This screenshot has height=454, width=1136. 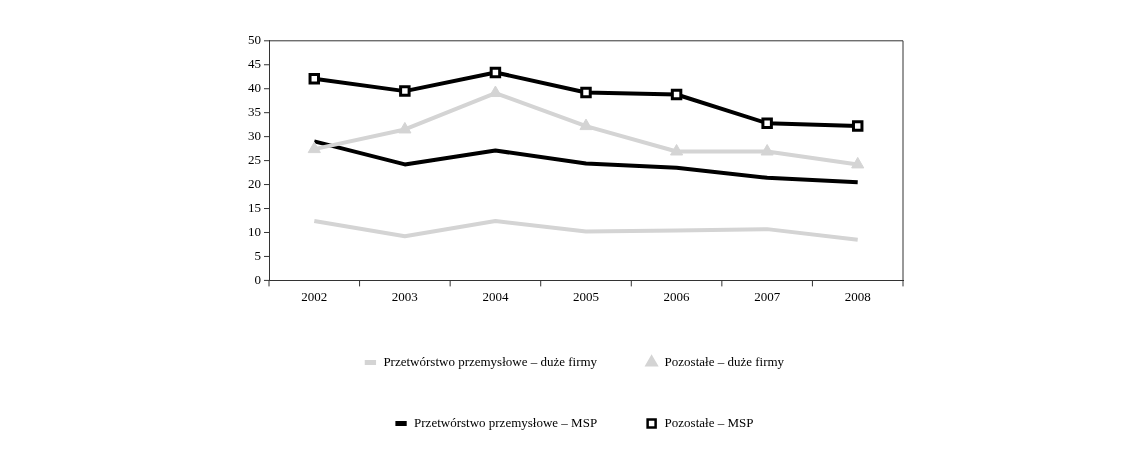 What do you see at coordinates (709, 422) in the screenshot?
I see `legend-label: Pozostałe – MSP` at bounding box center [709, 422].